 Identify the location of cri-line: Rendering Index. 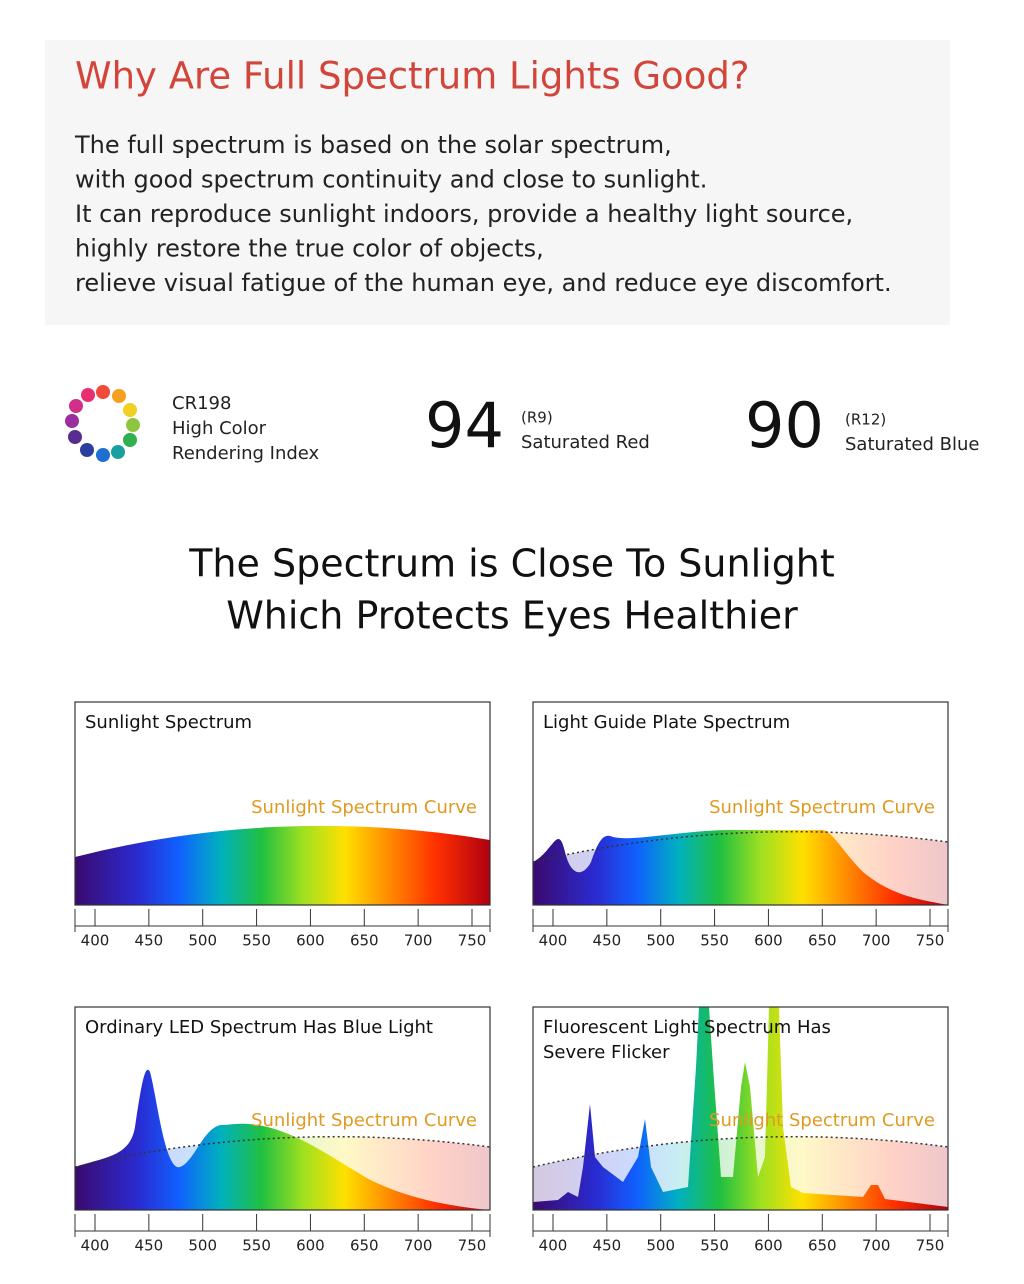
(246, 453).